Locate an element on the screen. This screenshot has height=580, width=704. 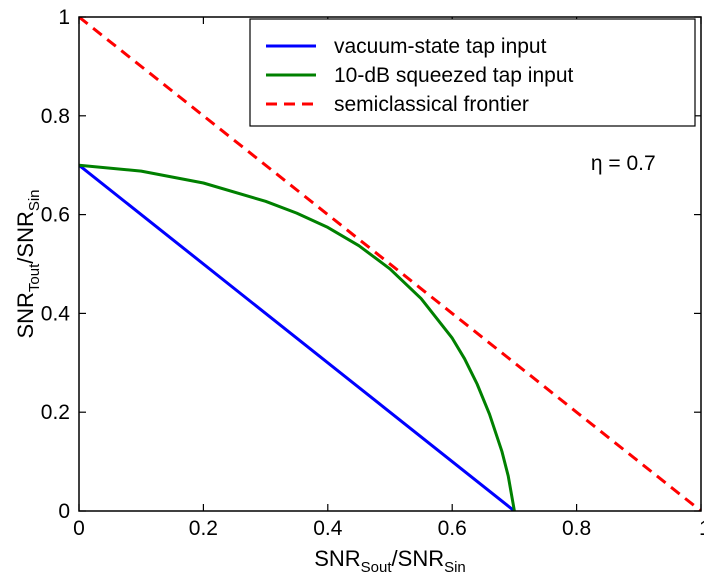
x-axis-label-main: SNR is located at coordinates (337, 558).